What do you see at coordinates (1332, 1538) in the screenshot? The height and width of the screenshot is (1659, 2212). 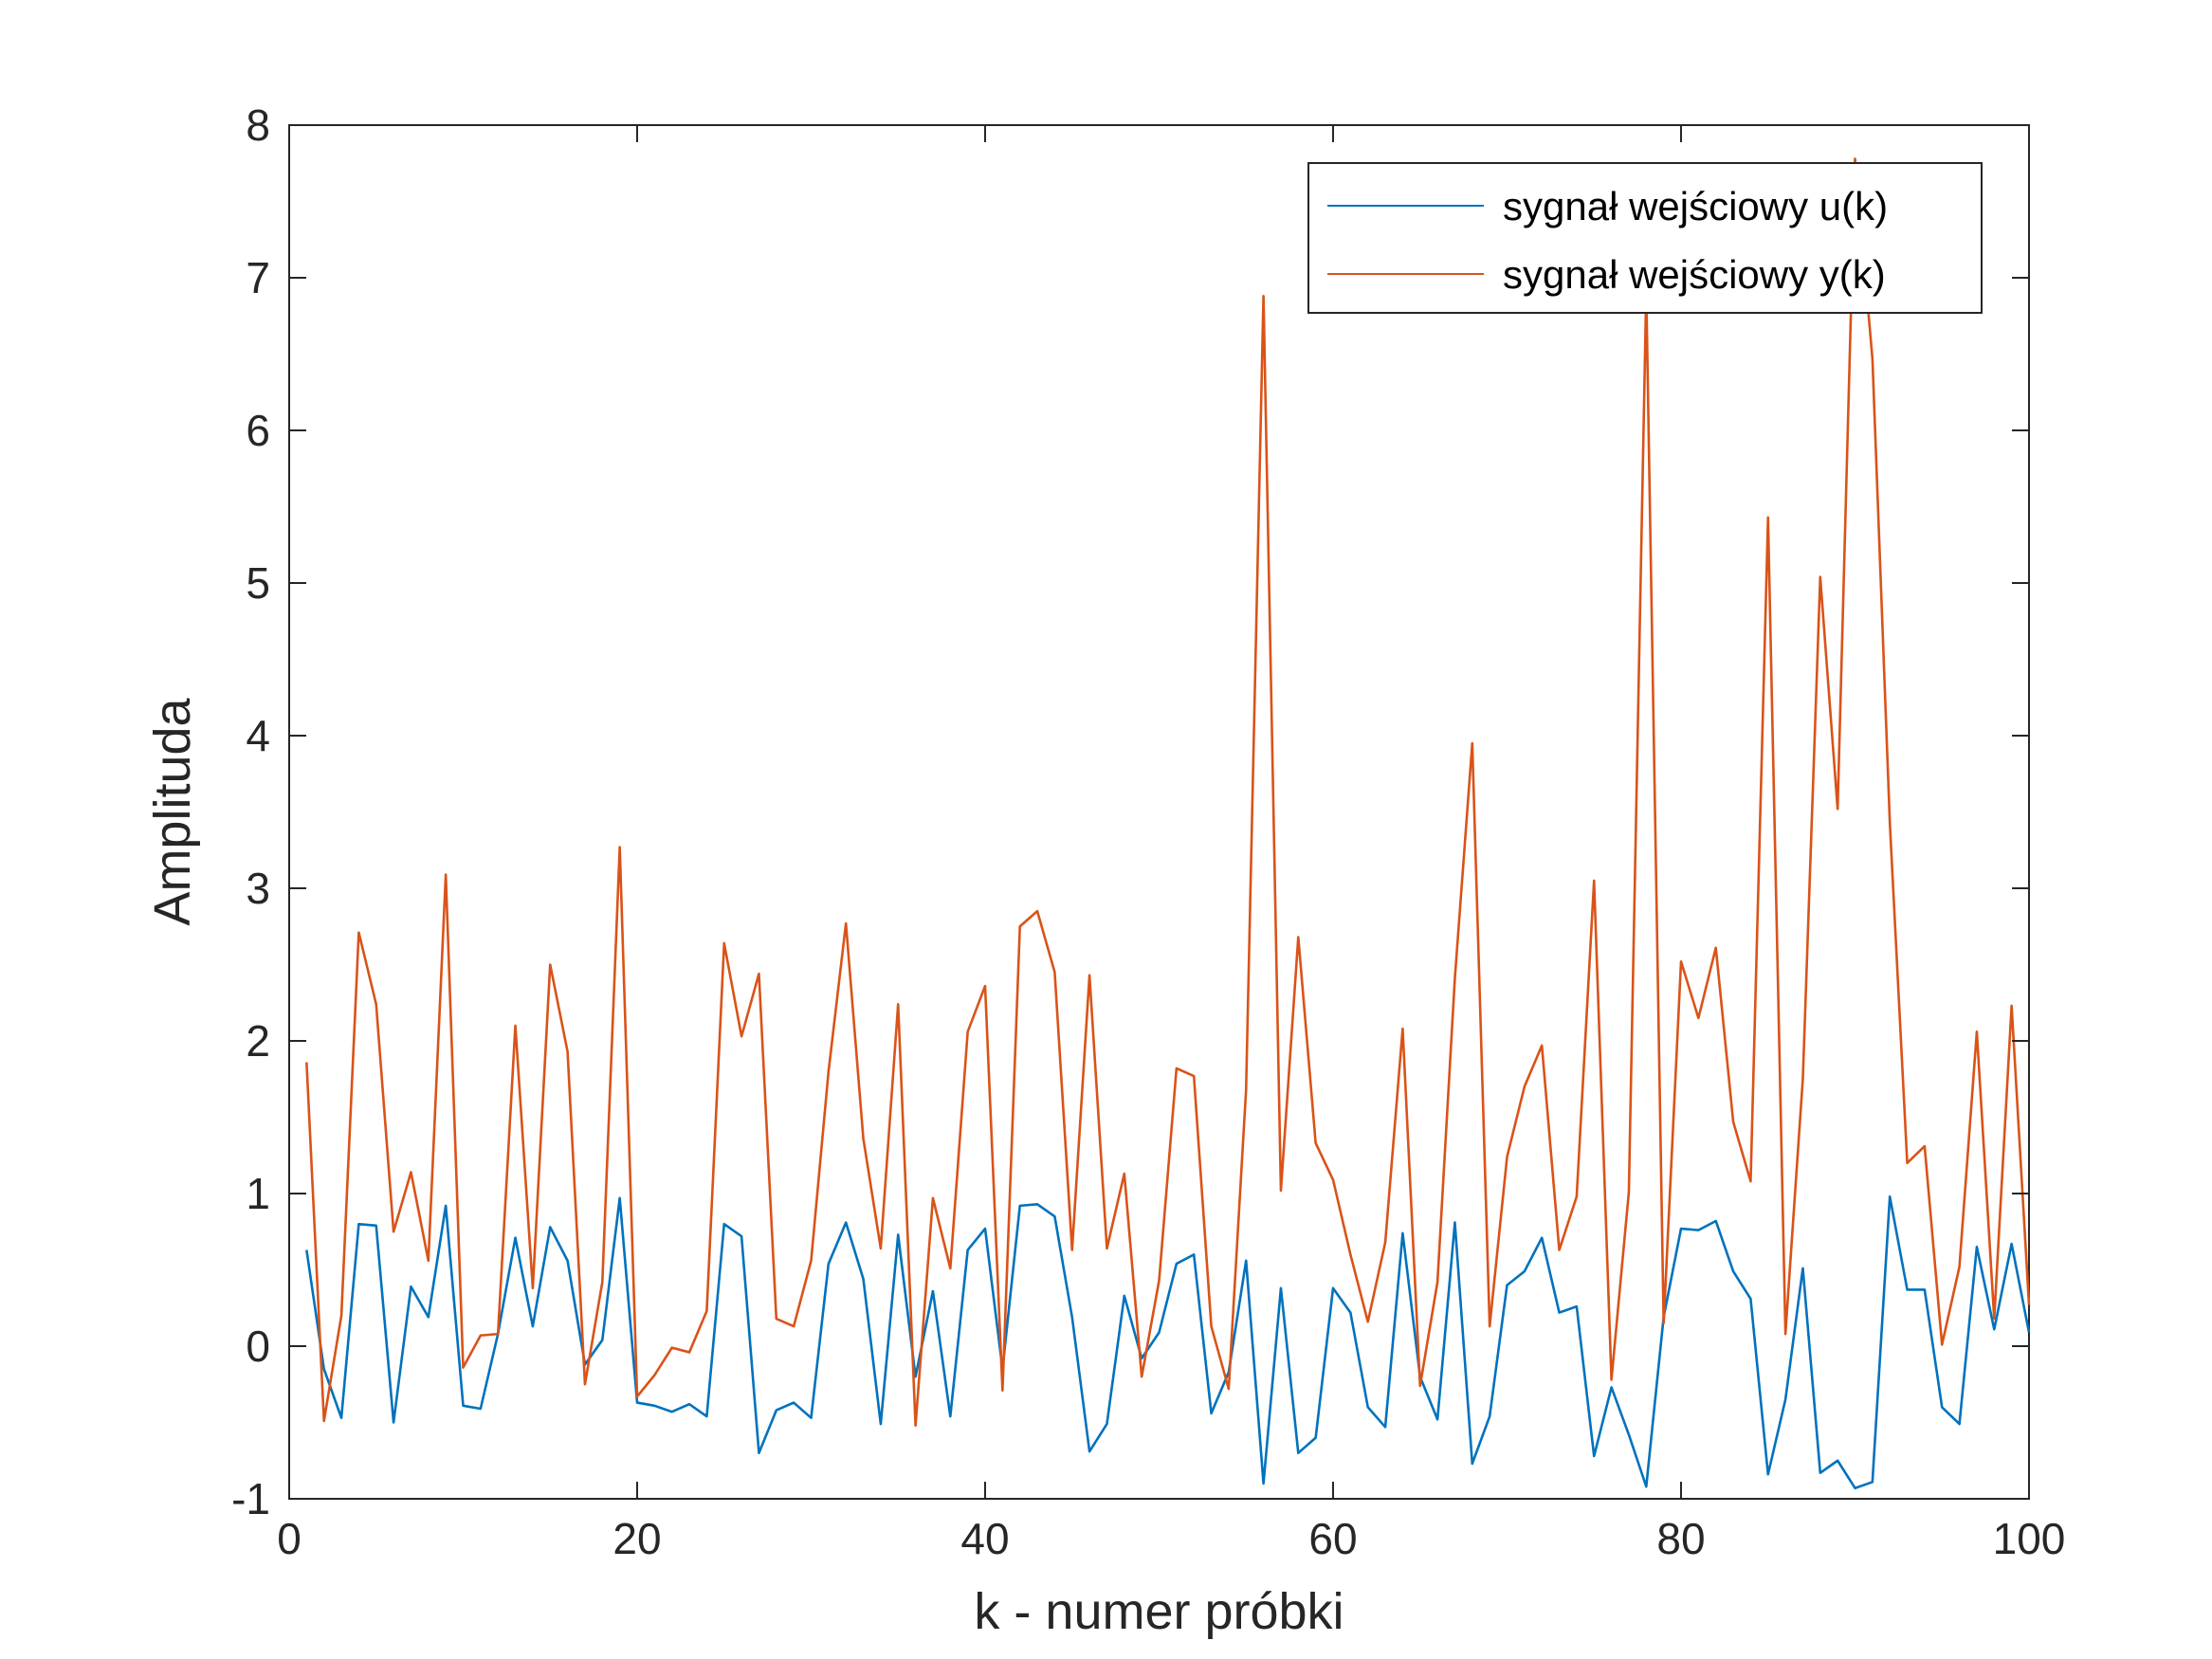 I see `x-tick-label: 60` at bounding box center [1332, 1538].